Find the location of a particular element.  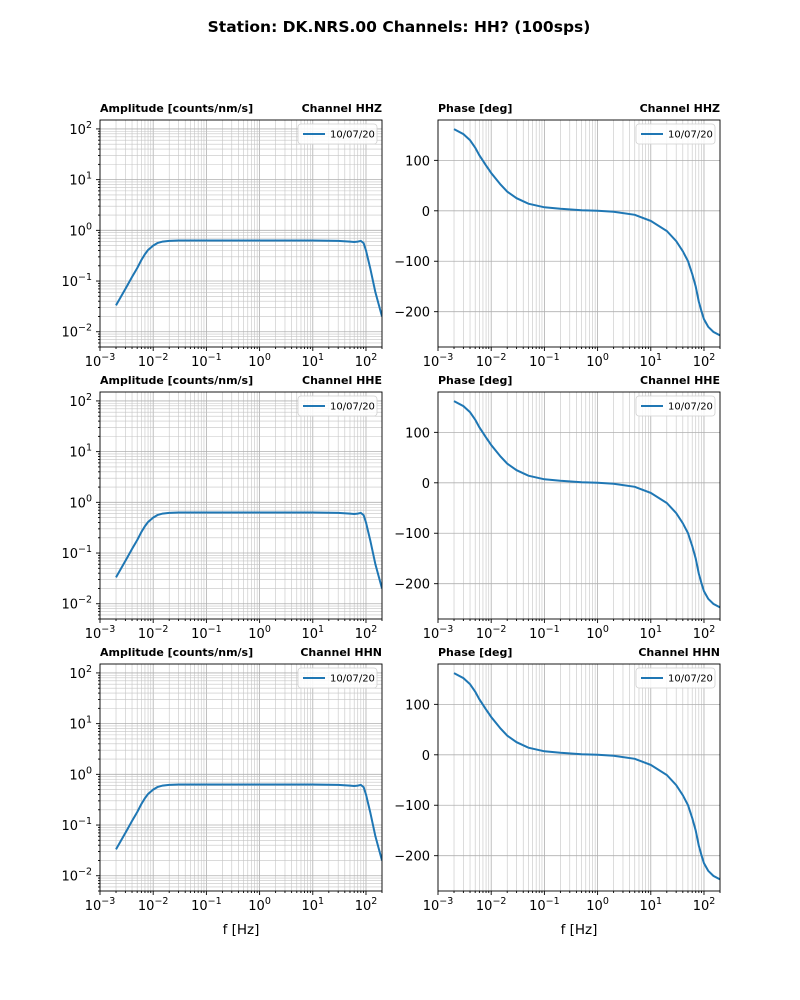

y-tick-label: 10² is located at coordinates (80, 673).